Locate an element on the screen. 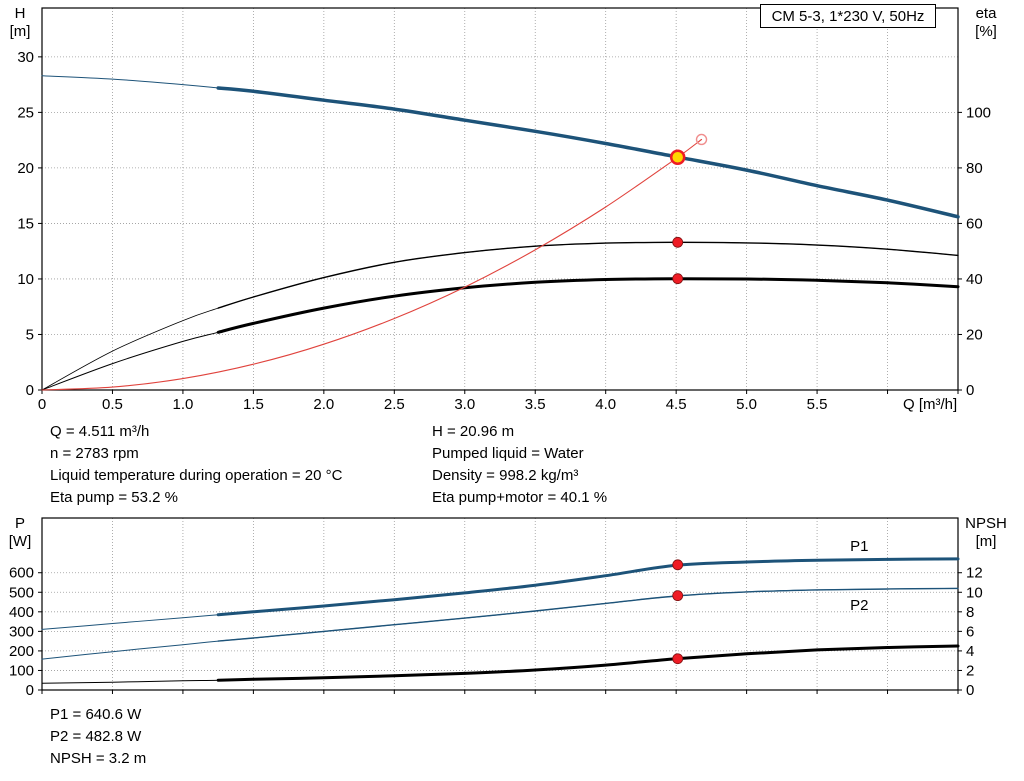 This screenshot has width=1024, height=781. left-tick-label: 500 is located at coordinates (21, 592).